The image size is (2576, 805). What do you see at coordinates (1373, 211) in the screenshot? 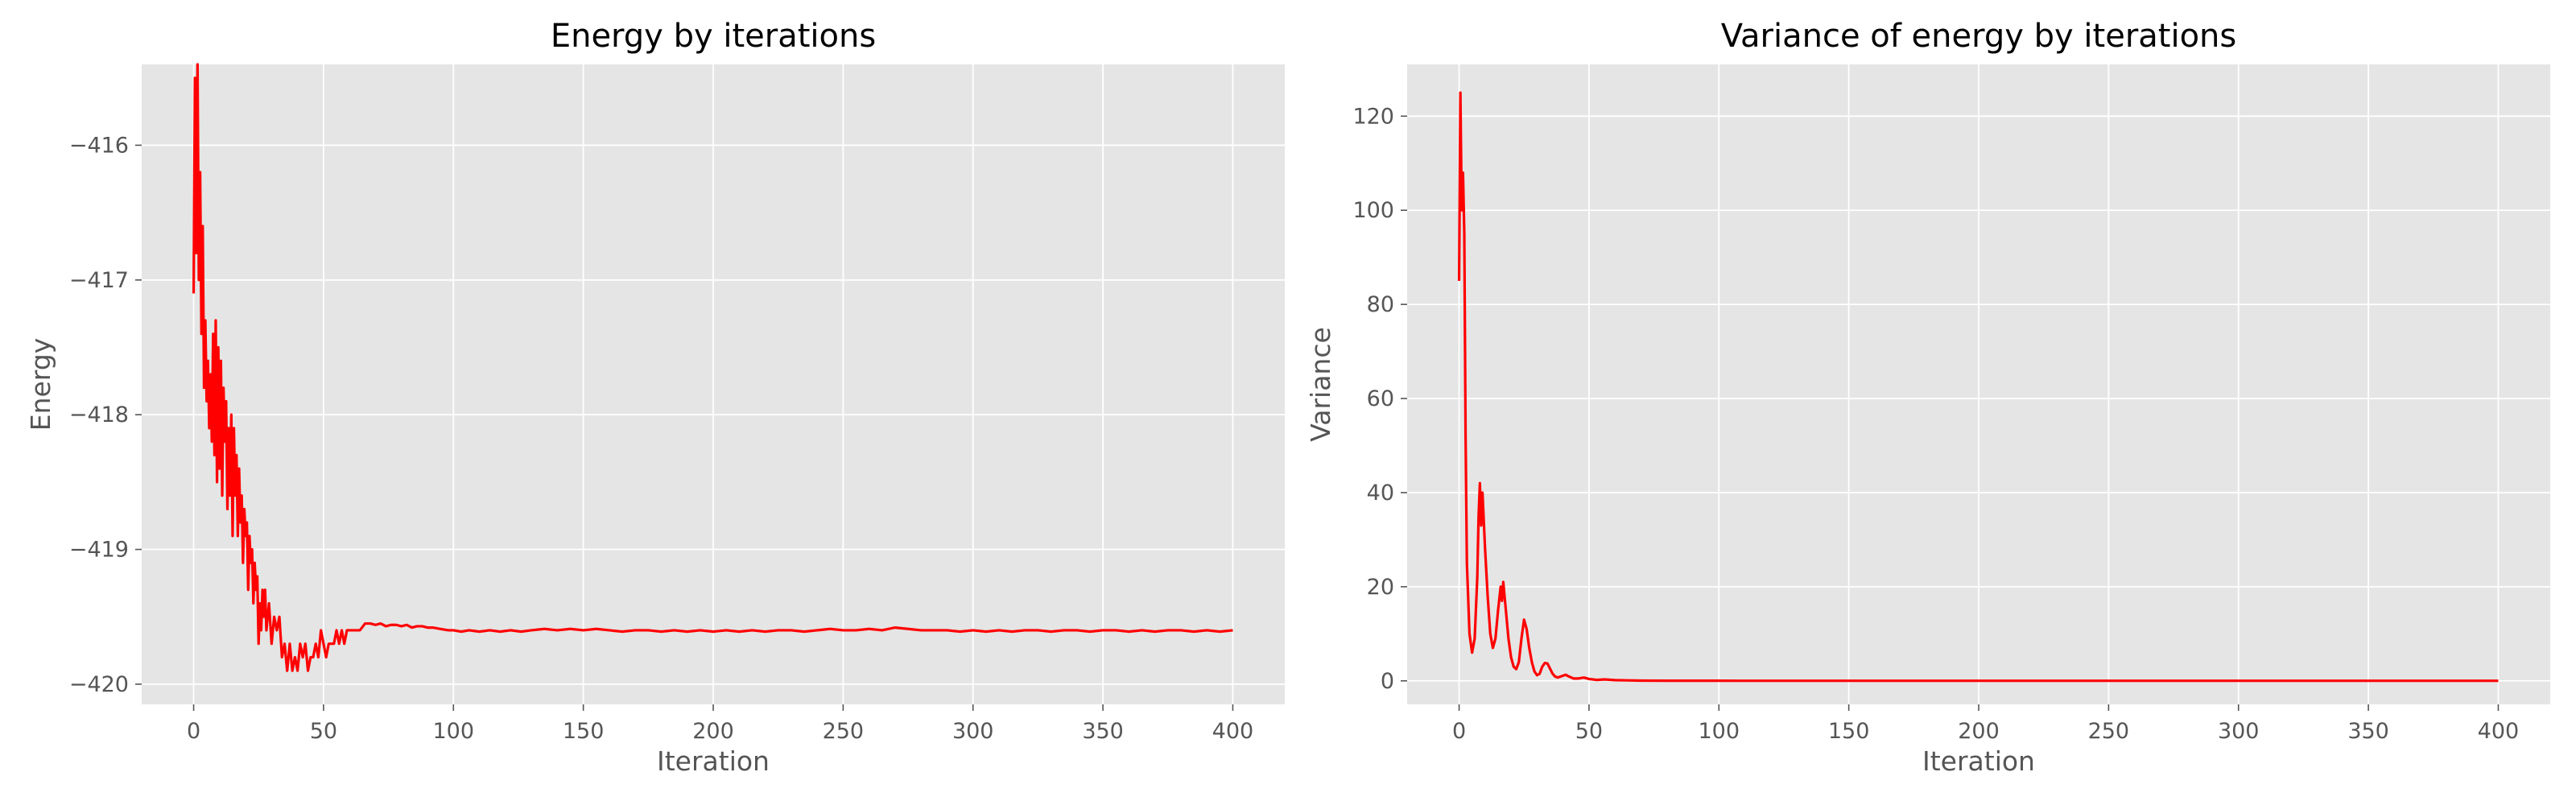
I see `y-tick-label: 100` at bounding box center [1373, 211].